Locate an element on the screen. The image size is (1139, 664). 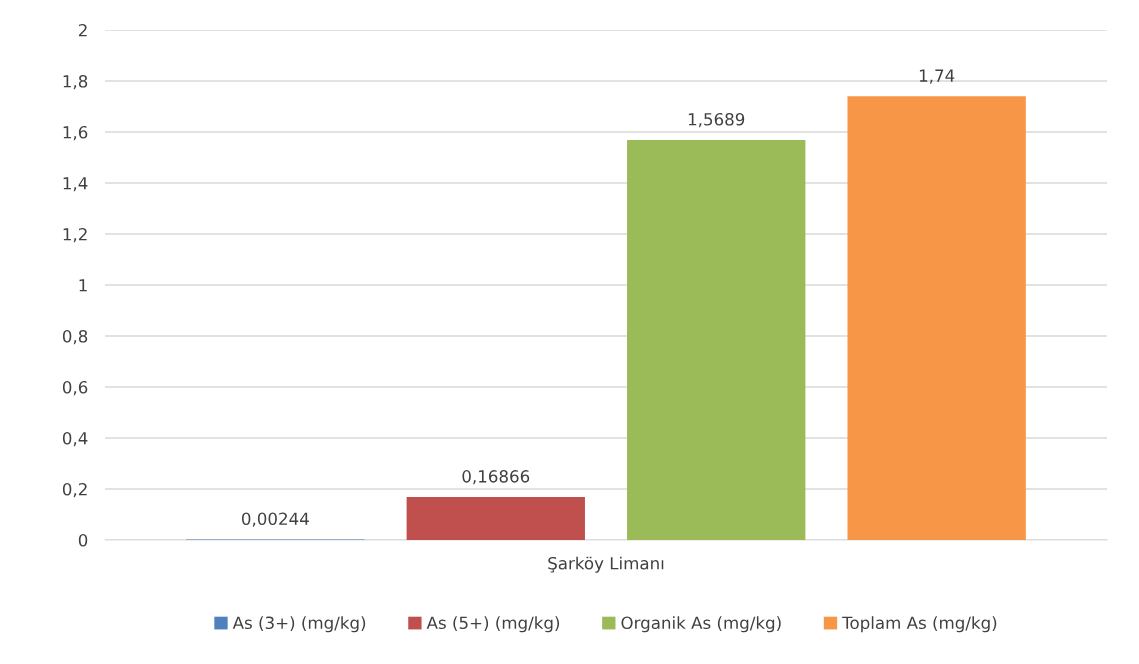
legend-label: As (3+) (mg/kg) is located at coordinates (299, 624).